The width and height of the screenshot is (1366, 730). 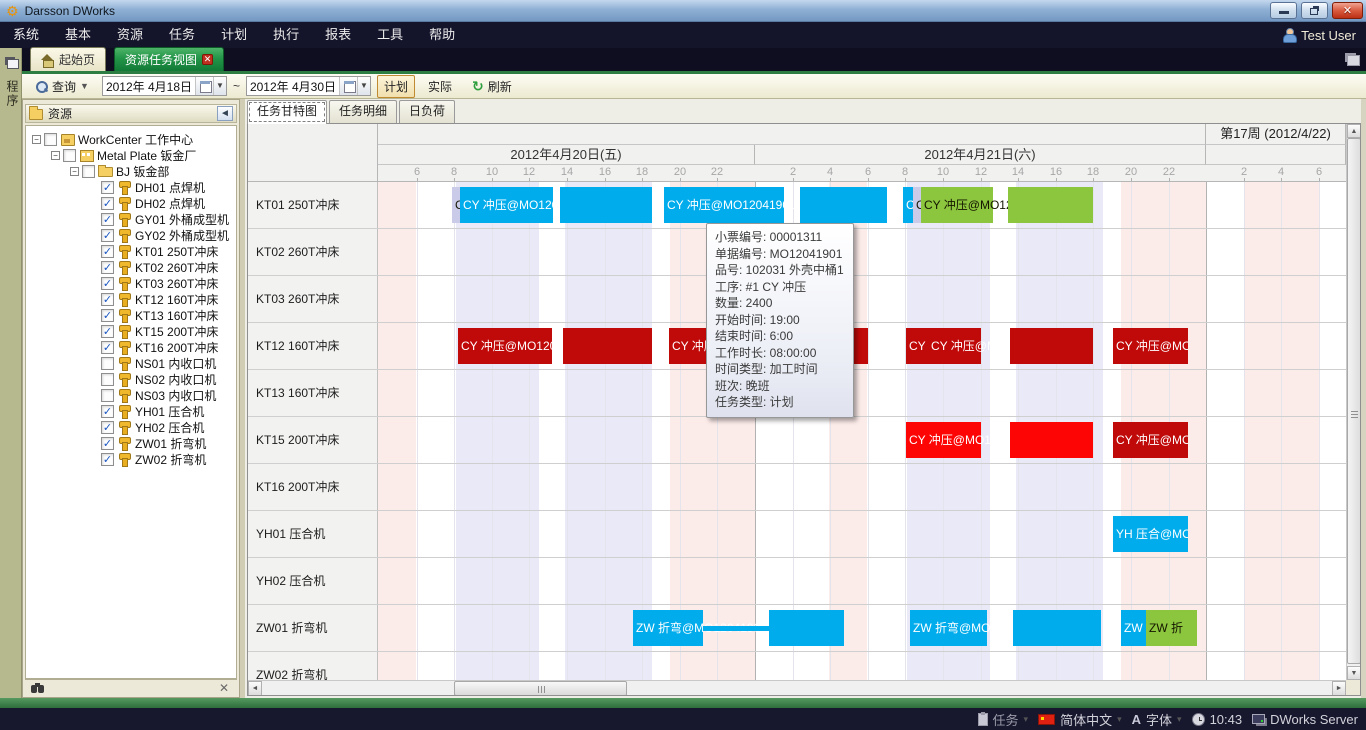 What do you see at coordinates (442, 34) in the screenshot?
I see `menu-item: 帮助` at bounding box center [442, 34].